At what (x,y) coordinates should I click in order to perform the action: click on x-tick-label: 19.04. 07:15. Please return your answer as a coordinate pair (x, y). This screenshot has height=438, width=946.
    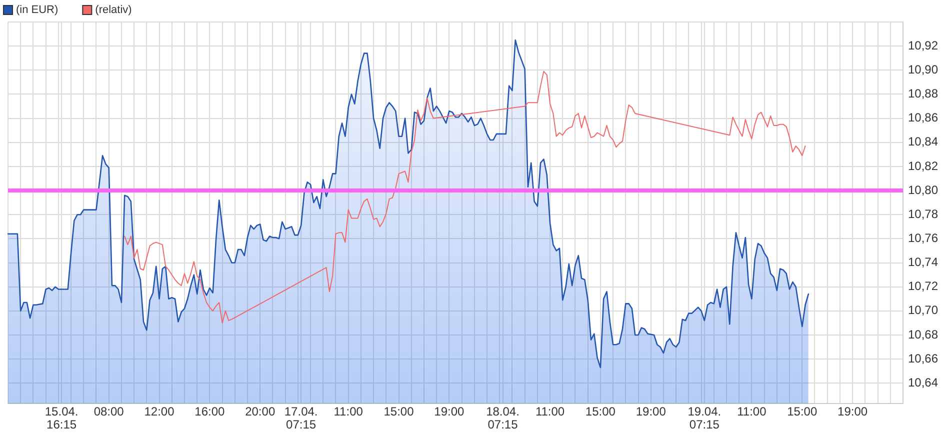
    Looking at the image, I should click on (705, 418).